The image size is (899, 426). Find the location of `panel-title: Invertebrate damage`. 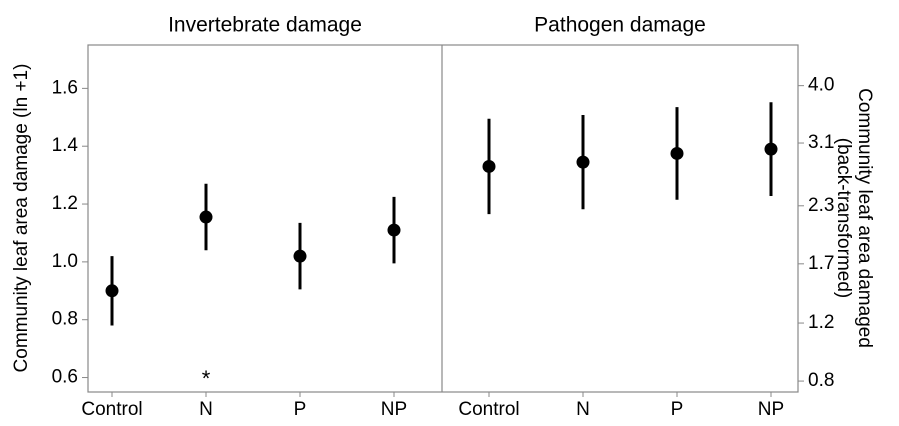

panel-title: Invertebrate damage is located at coordinates (265, 25).